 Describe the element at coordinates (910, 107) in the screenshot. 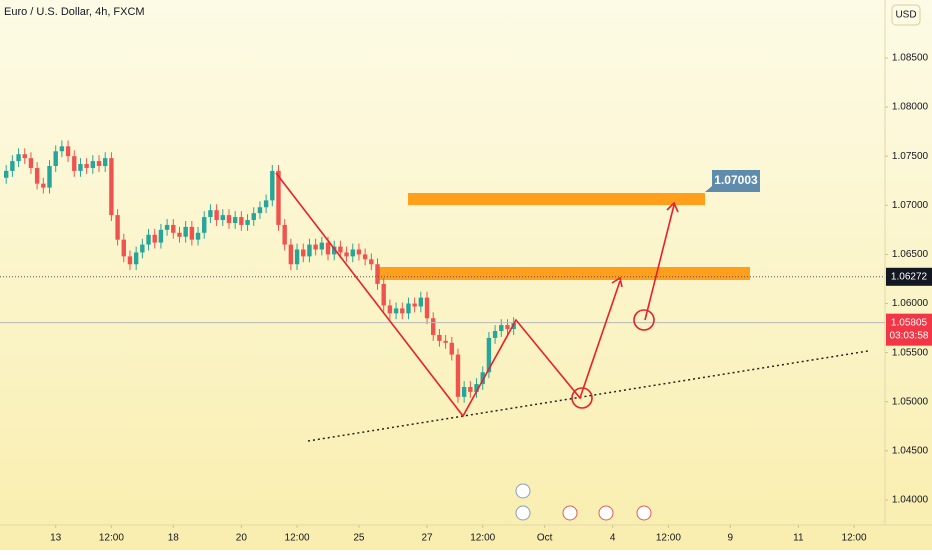

I see `y-tick-label: 1.08000` at that location.